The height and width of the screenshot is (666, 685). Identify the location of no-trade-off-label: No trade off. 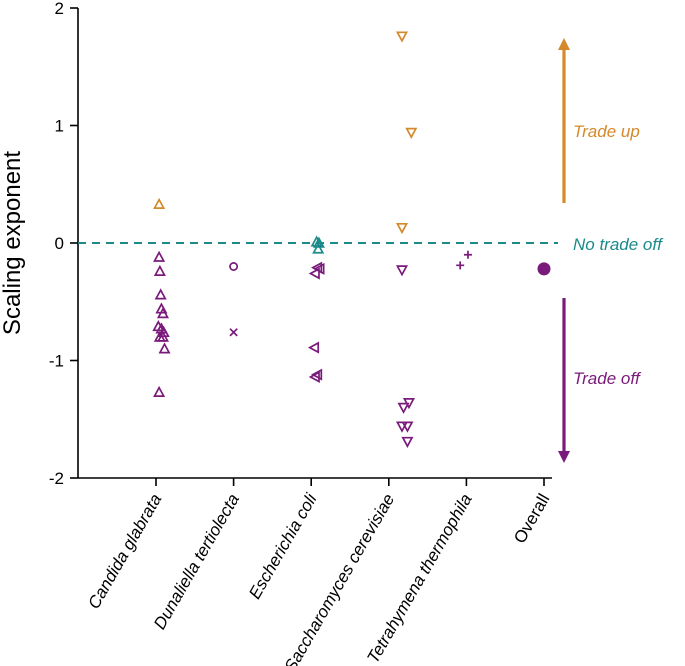
(618, 244).